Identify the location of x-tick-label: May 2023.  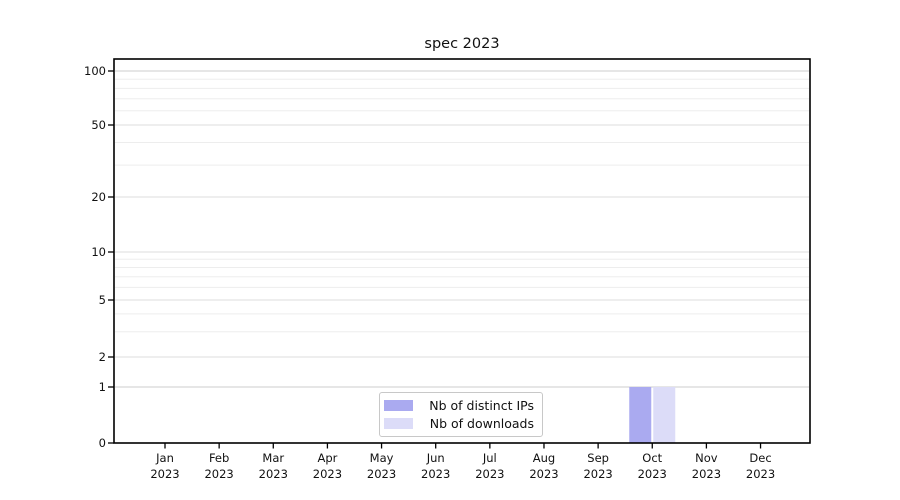
(381, 466).